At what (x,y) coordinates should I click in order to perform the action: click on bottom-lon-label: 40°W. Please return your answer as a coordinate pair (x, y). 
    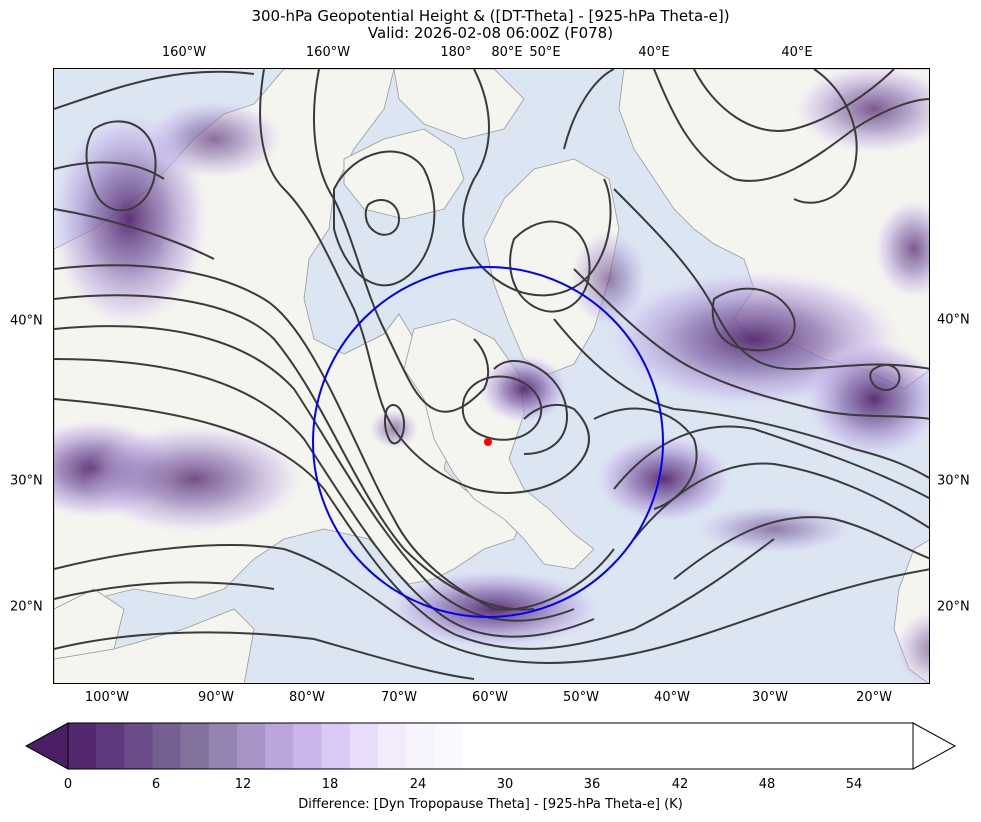
    Looking at the image, I should click on (672, 697).